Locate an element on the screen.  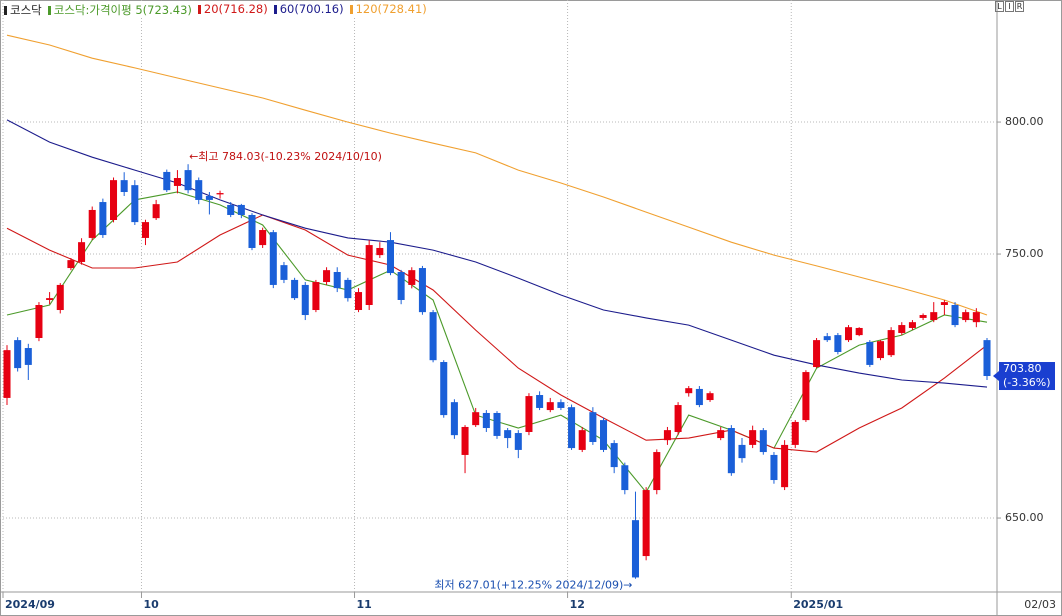
toolbar-button: I is located at coordinates (1009, 6).